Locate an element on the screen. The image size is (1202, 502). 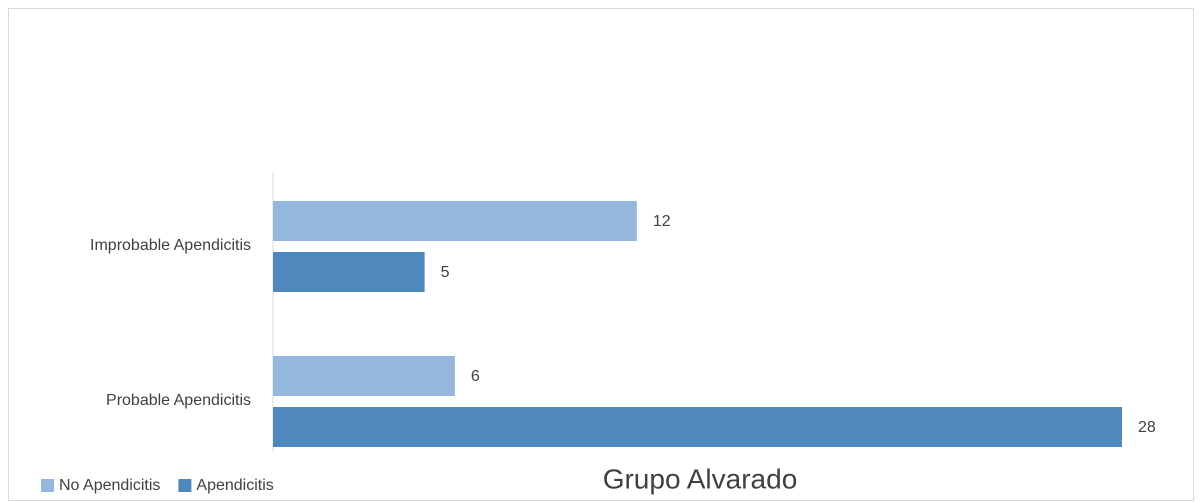
y-tick-label: Probable Apendicitis is located at coordinates (178, 400).